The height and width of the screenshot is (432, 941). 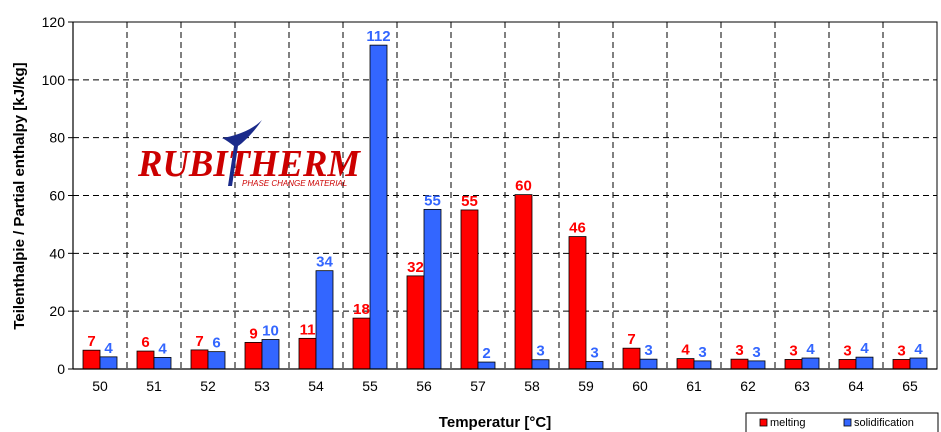 What do you see at coordinates (787, 423) in the screenshot?
I see `legend-melting-label: melting` at bounding box center [787, 423].